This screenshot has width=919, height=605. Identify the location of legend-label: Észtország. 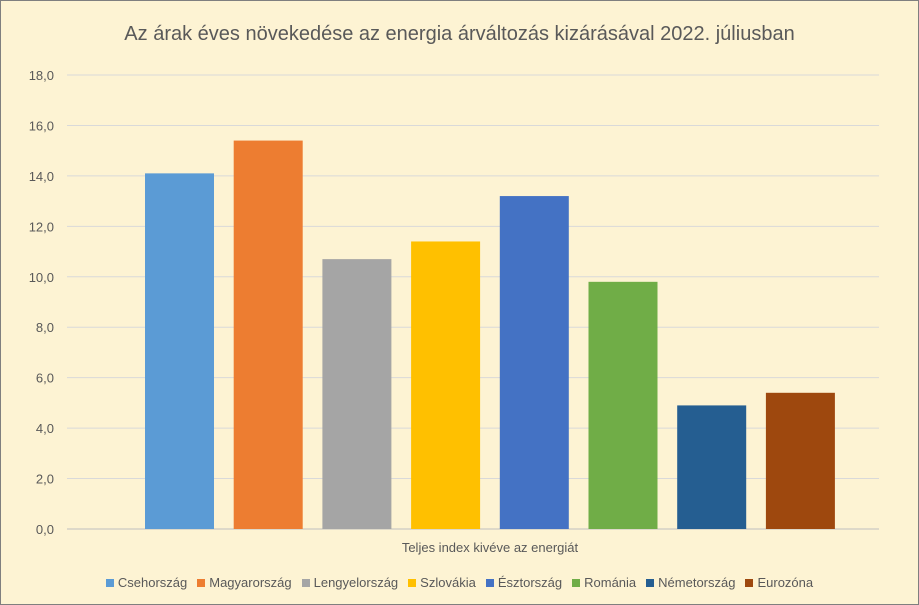
(530, 582).